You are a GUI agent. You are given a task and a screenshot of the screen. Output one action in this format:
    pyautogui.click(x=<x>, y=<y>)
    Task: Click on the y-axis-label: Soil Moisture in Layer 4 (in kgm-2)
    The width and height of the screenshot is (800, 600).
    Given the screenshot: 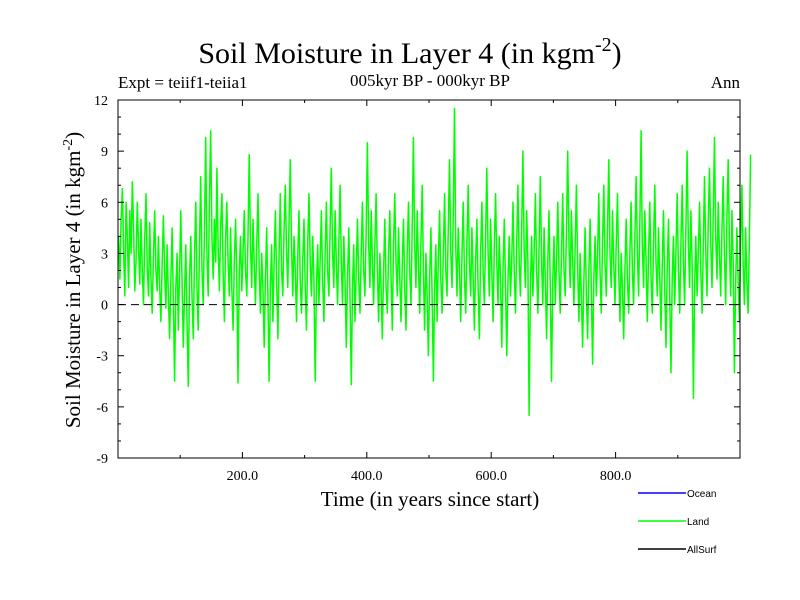 What is the action you would take?
    pyautogui.click(x=73, y=280)
    